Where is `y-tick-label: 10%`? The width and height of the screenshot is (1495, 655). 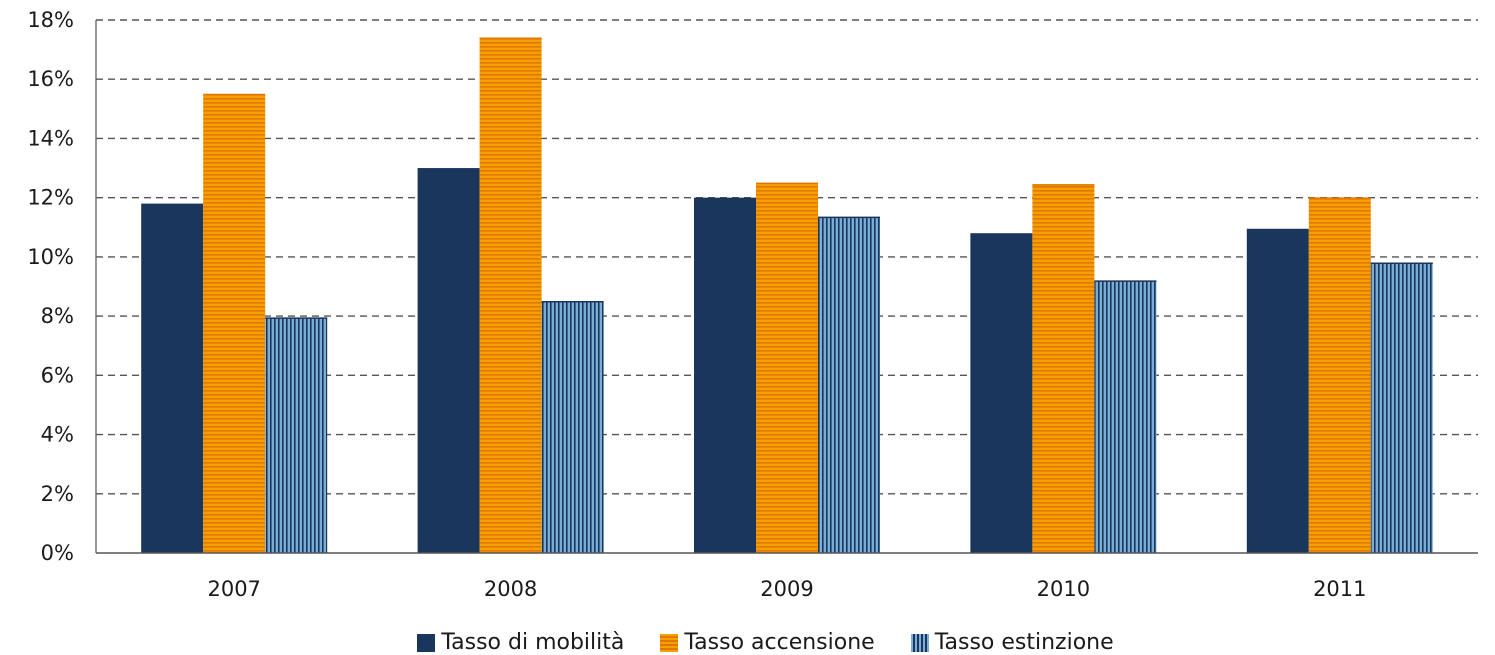
y-tick-label: 10% is located at coordinates (50, 257).